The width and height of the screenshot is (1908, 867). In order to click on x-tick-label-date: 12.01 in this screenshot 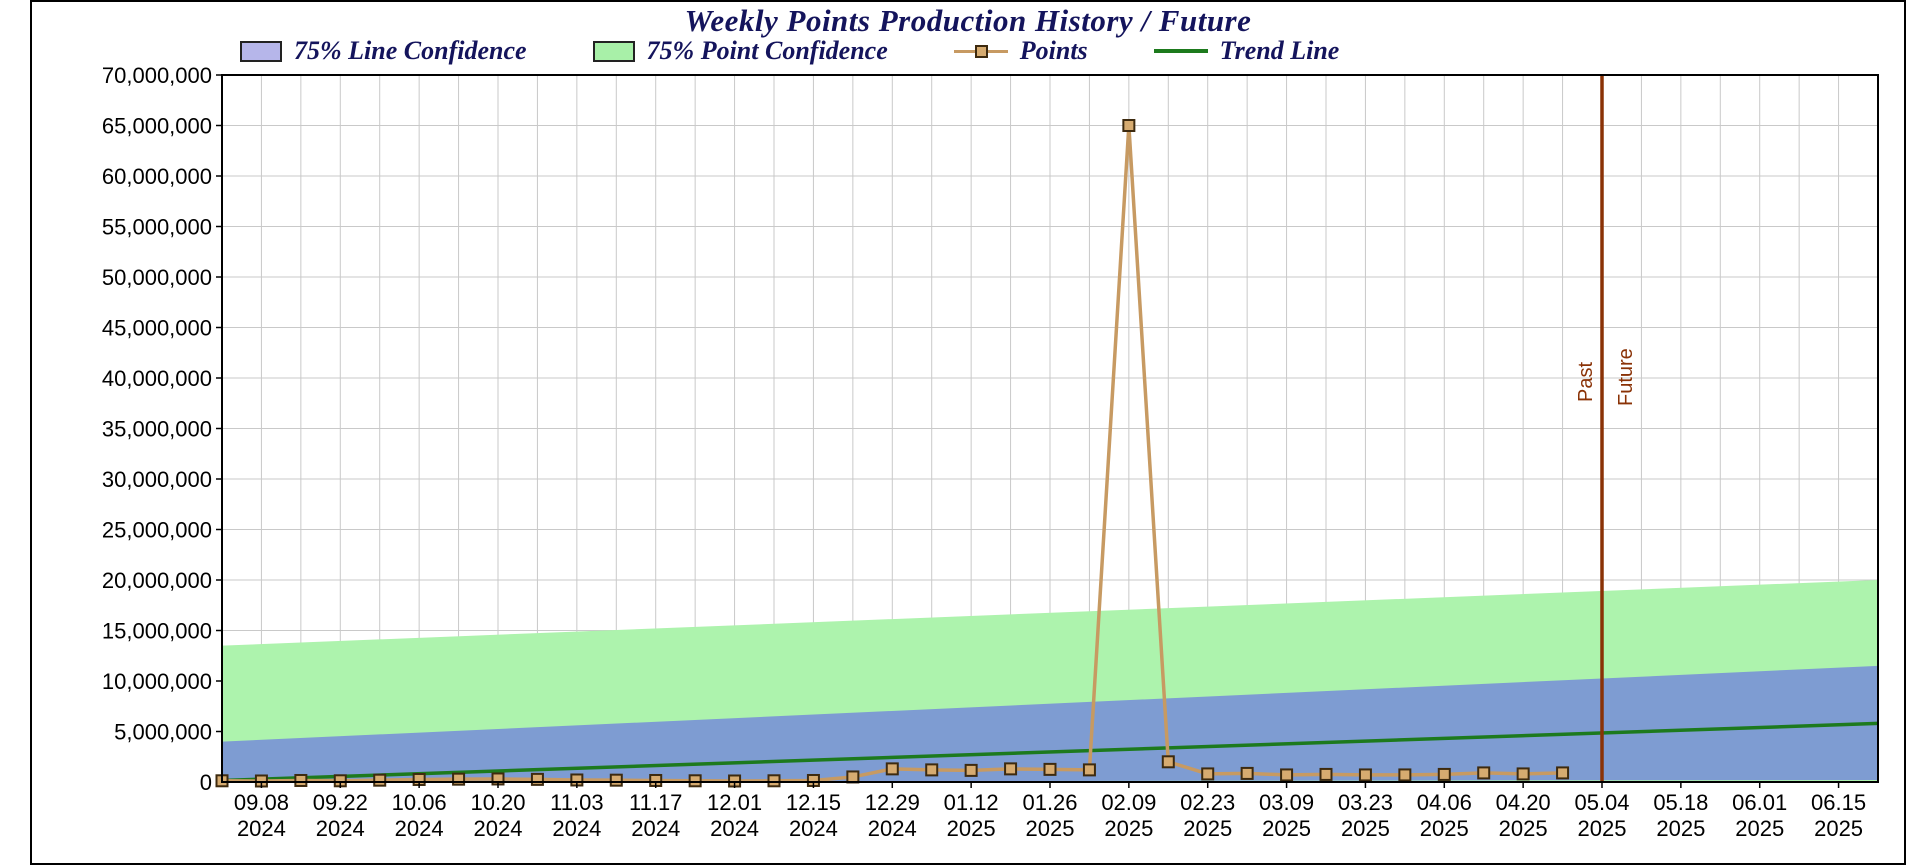, I will do `click(734, 802)`.